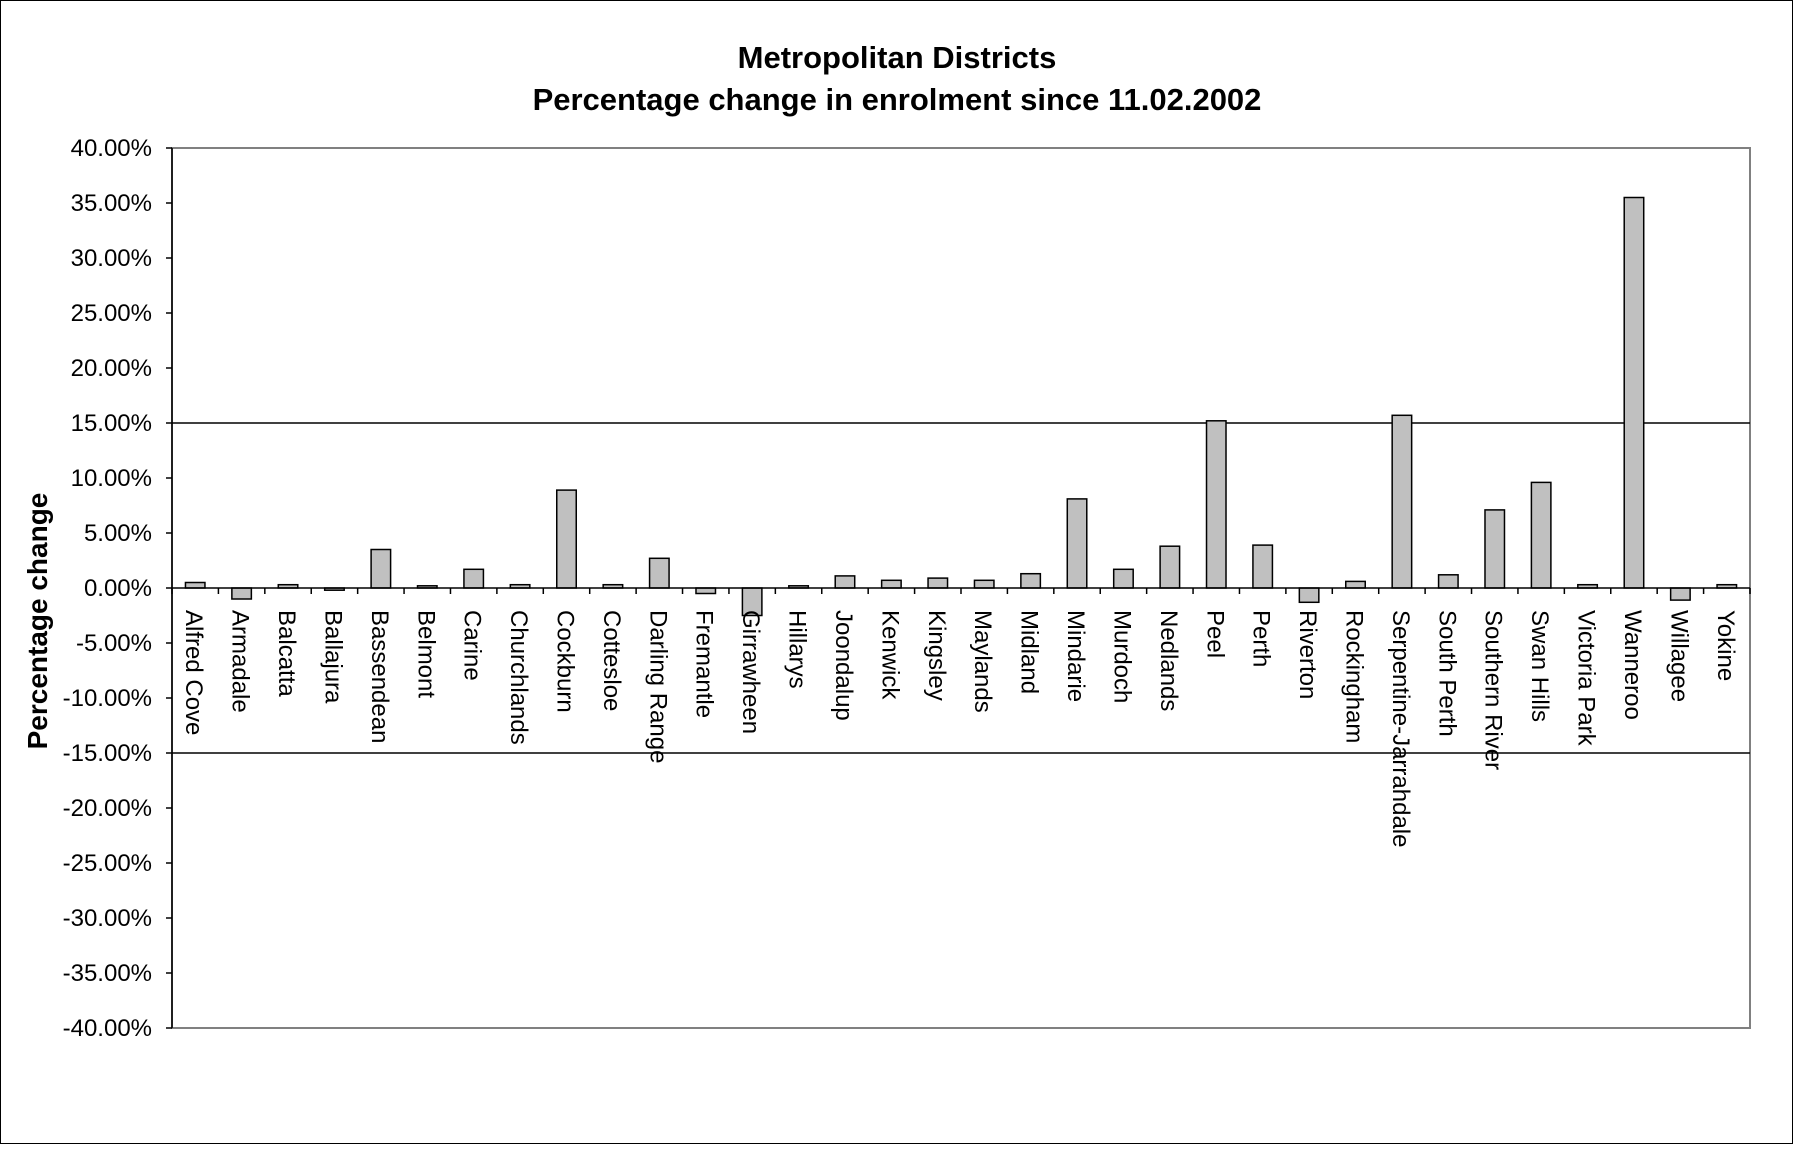 The height and width of the screenshot is (1149, 1793). What do you see at coordinates (889, 655) in the screenshot?
I see `category-label: Kenwick` at bounding box center [889, 655].